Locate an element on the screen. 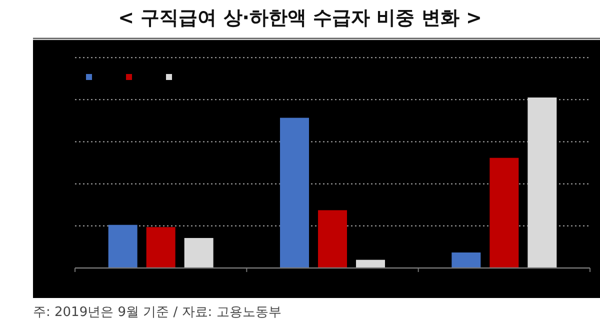  text: 주: 2019년은 9월 기준 / 자료: 고용노동부 is located at coordinates (157, 312).